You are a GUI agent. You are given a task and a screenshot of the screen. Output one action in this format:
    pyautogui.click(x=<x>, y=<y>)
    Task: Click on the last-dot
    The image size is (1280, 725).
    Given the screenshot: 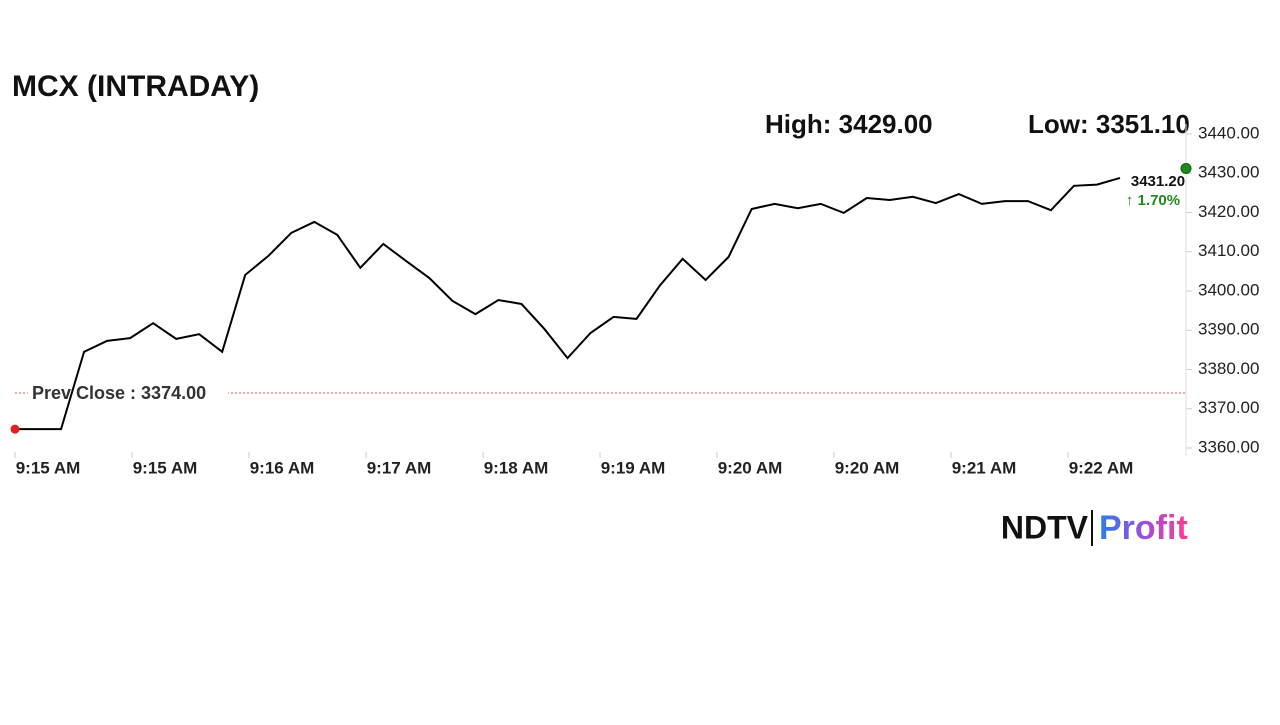 What is the action you would take?
    pyautogui.click(x=1186, y=169)
    